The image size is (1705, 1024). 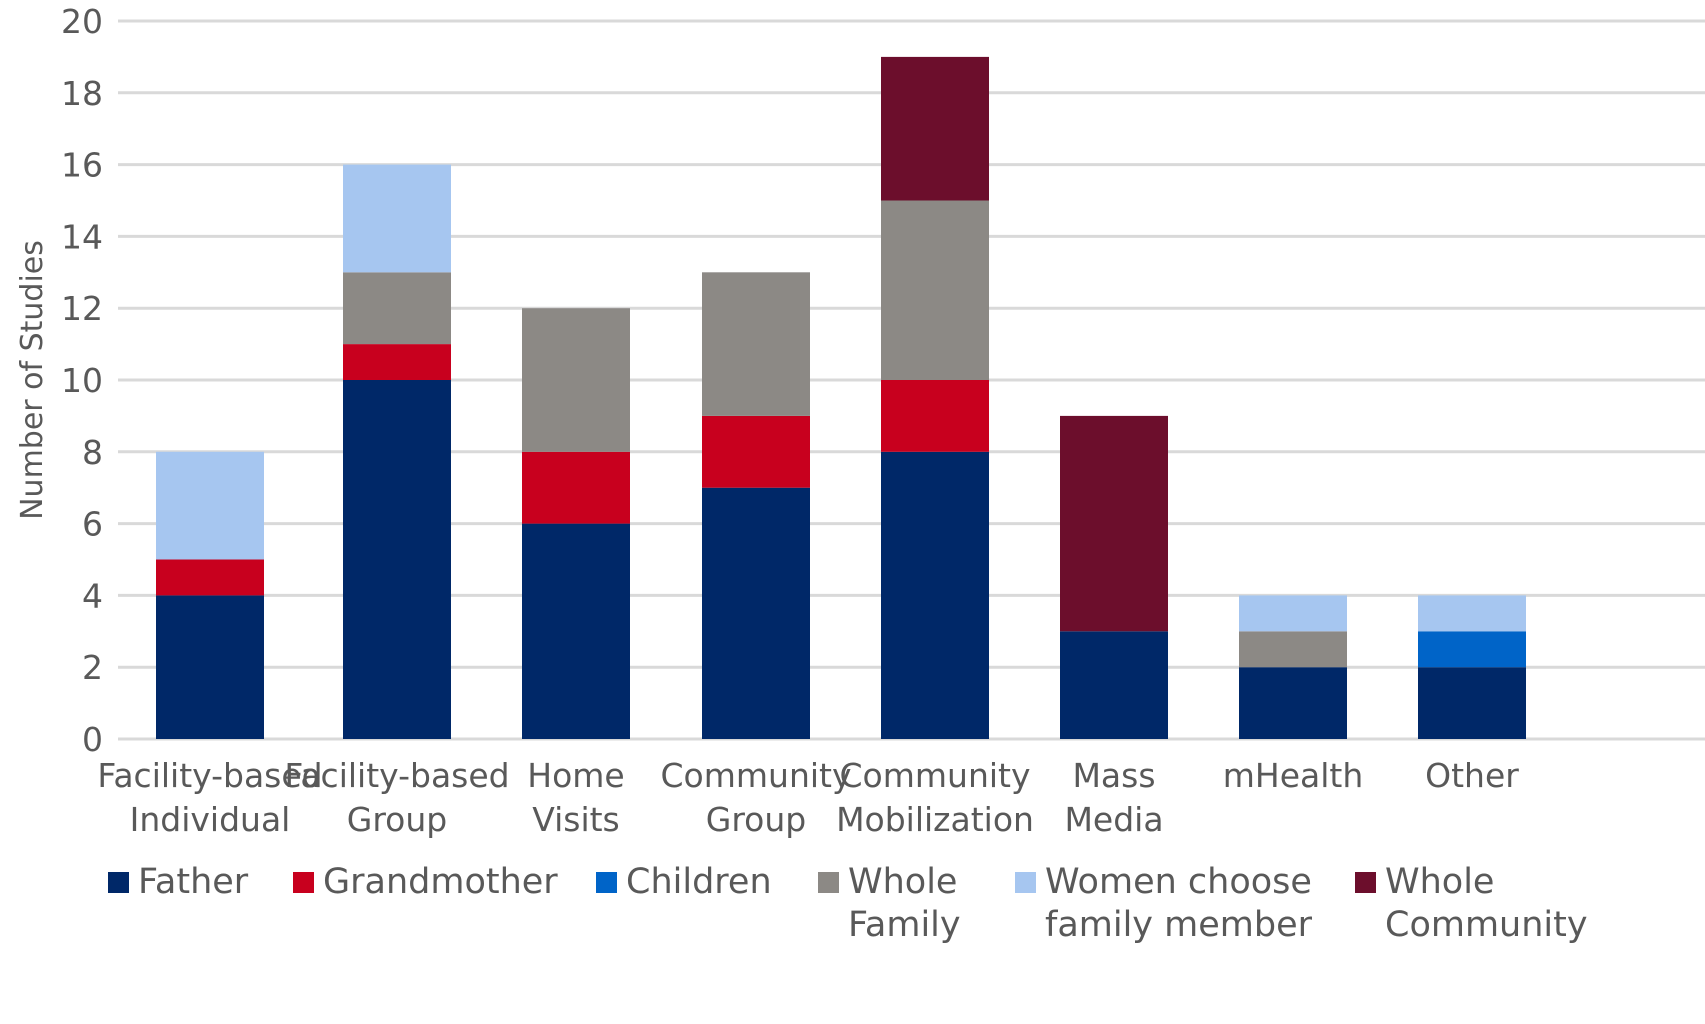 I want to click on legend-label: family member, so click(x=1179, y=925).